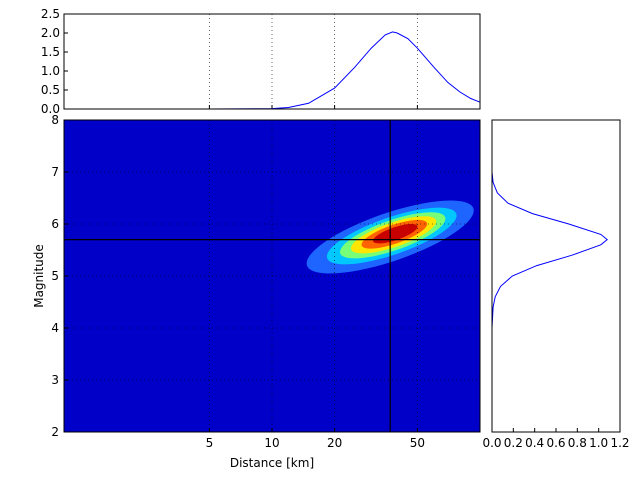 The height and width of the screenshot is (480, 640). What do you see at coordinates (272, 463) in the screenshot?
I see `x-axis-label: Distance [km]` at bounding box center [272, 463].